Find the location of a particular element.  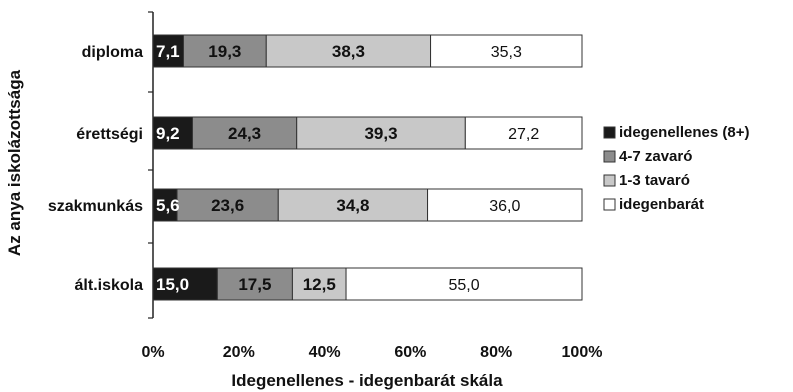

data-label: 36,0 is located at coordinates (504, 206).